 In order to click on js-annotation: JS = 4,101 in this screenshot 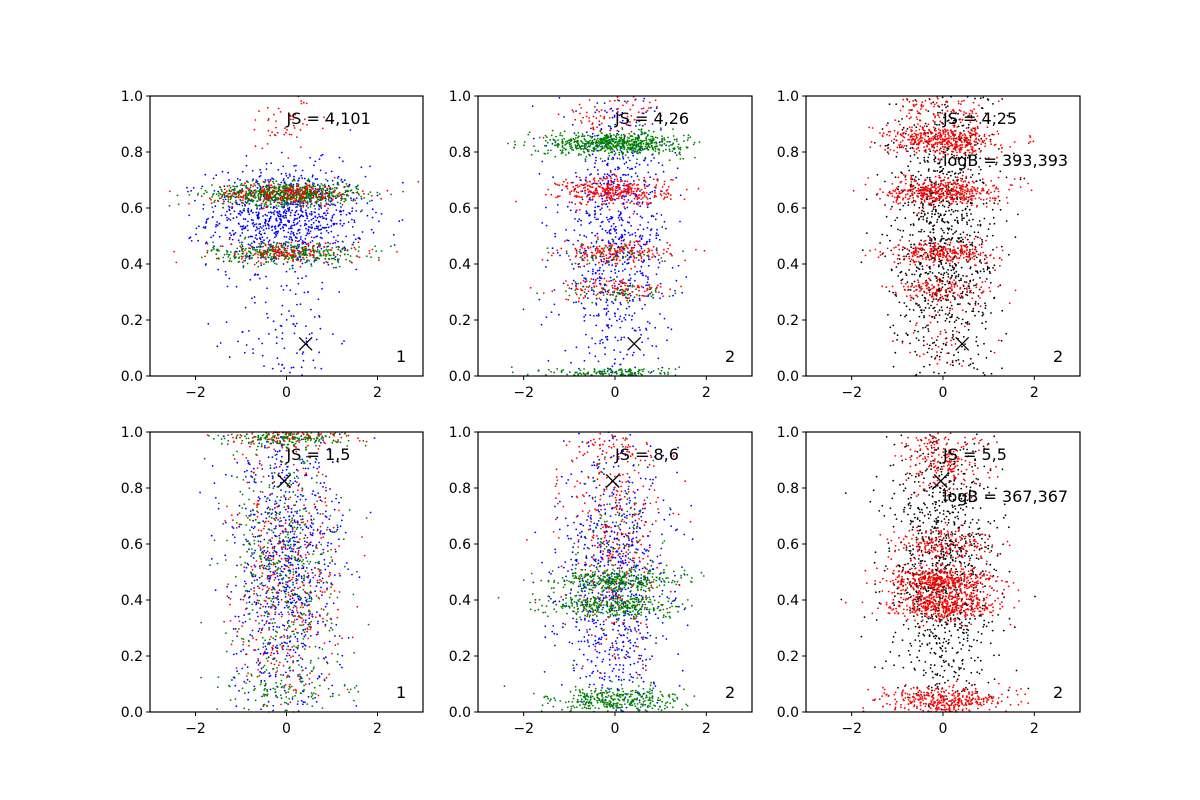, I will do `click(328, 118)`.